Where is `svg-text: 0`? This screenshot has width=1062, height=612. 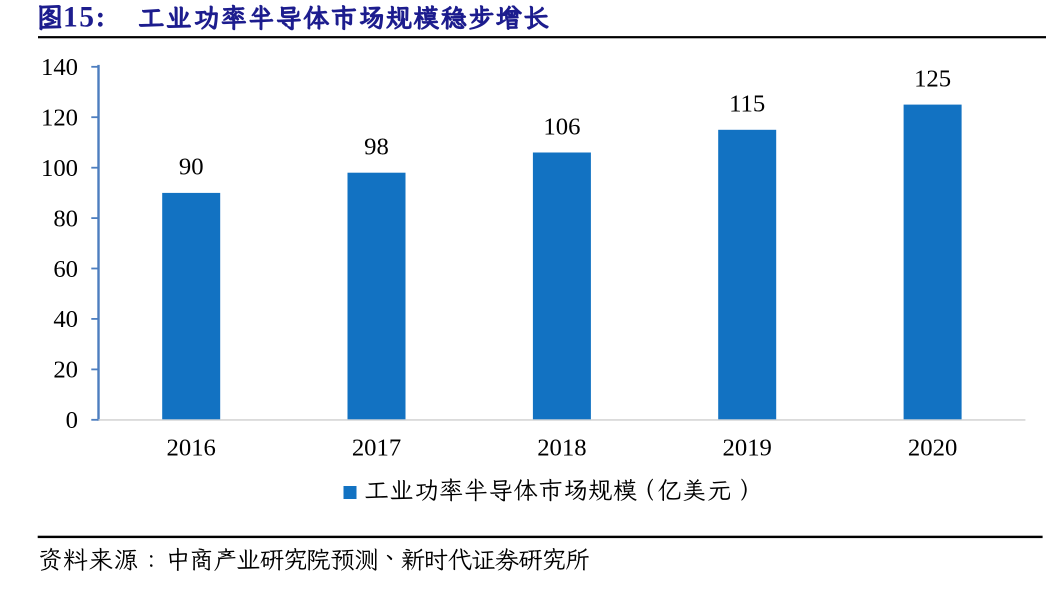
svg-text: 0 is located at coordinates (72, 420).